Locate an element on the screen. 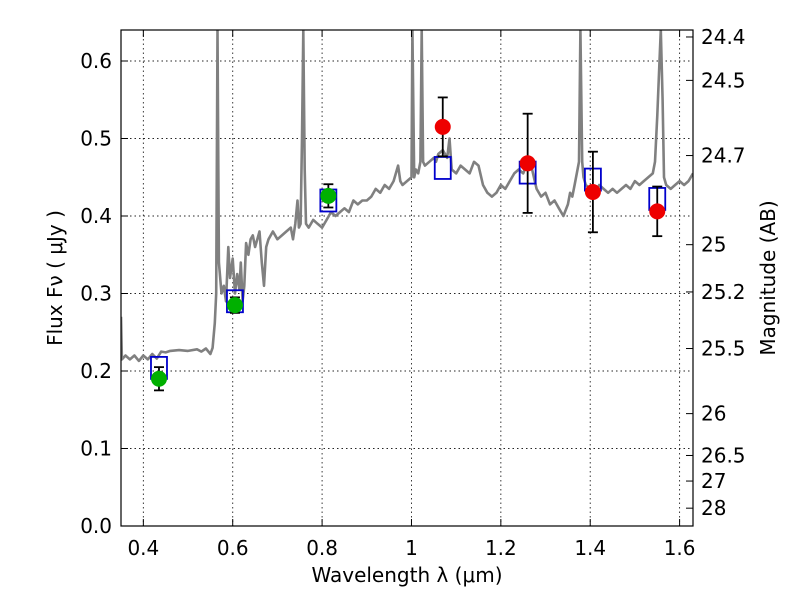 The image size is (800, 600). x-tick-label: 1.6 is located at coordinates (680, 548).